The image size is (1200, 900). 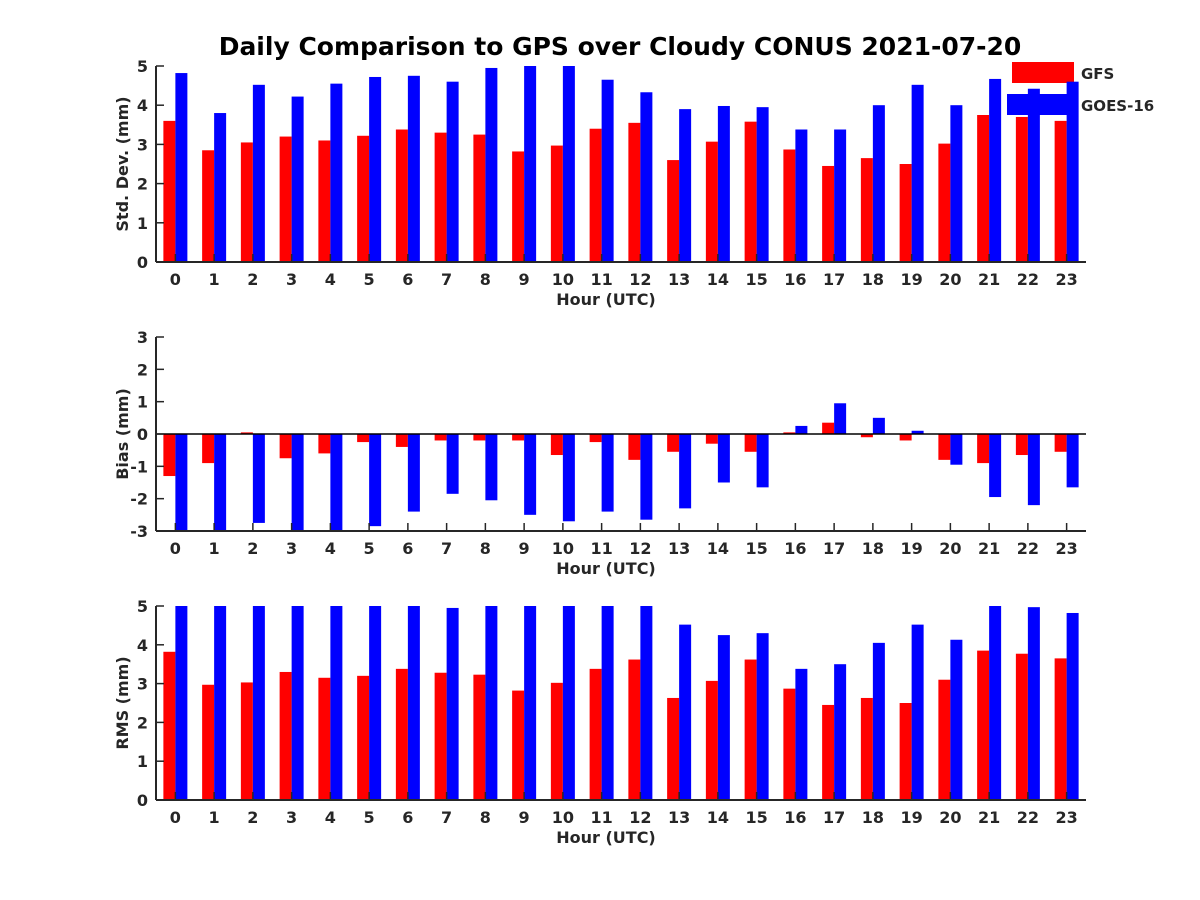 I want to click on legend-swatch-gfs, so click(x=1043, y=72).